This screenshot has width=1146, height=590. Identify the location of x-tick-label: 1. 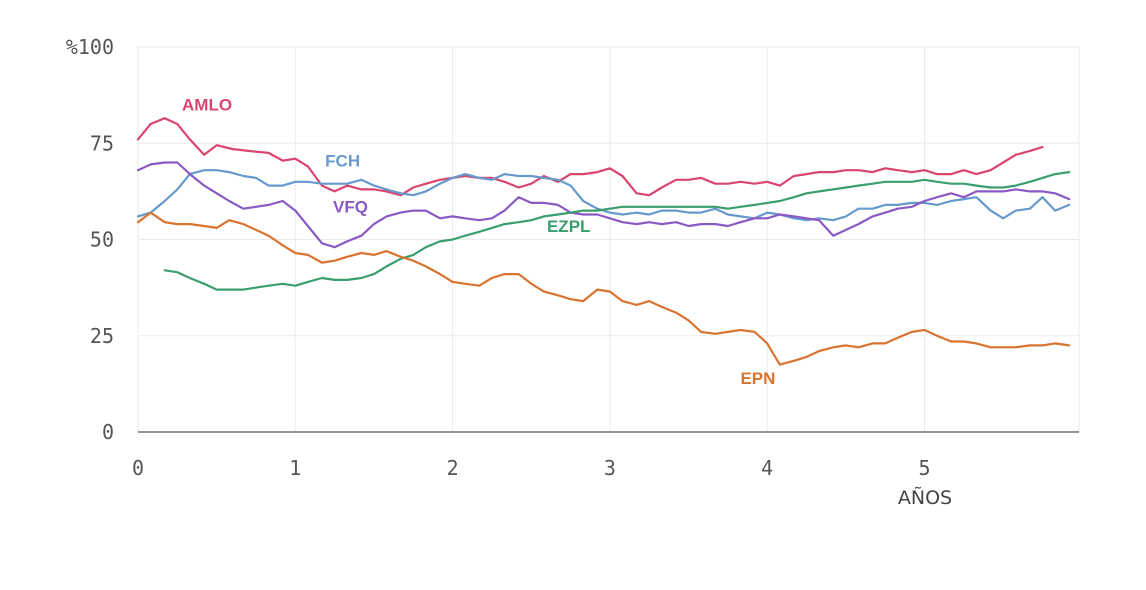
(295, 468).